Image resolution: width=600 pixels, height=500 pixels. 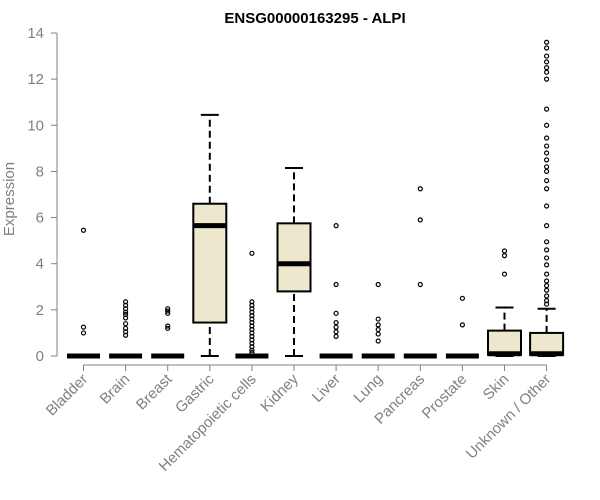 I want to click on y-tick-label: 10, so click(x=35, y=125).